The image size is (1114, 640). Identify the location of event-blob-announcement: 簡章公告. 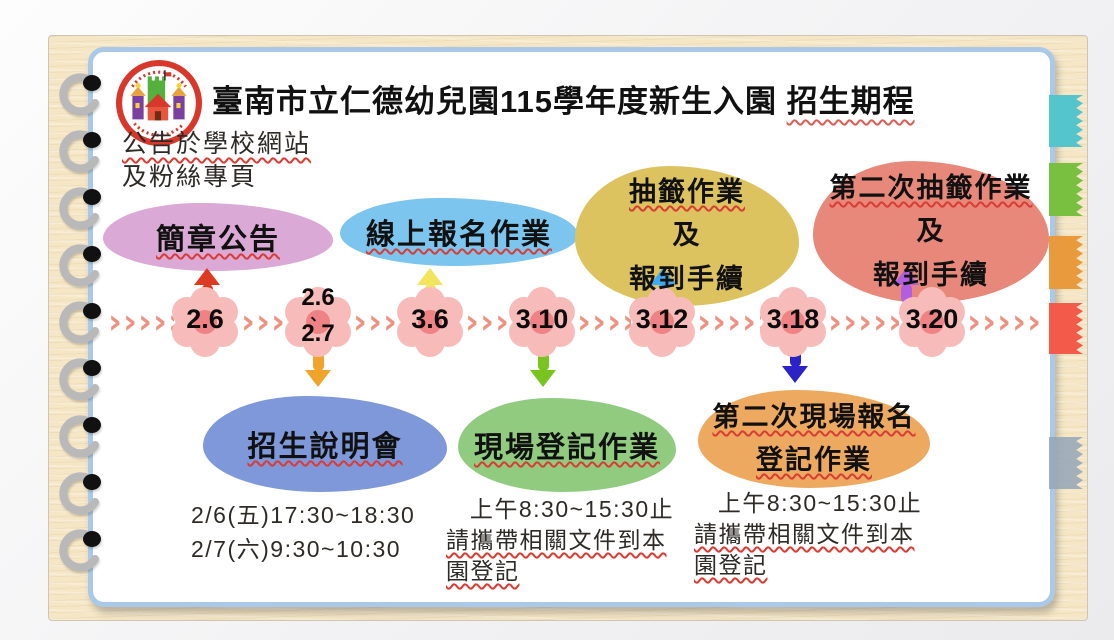
(218, 237).